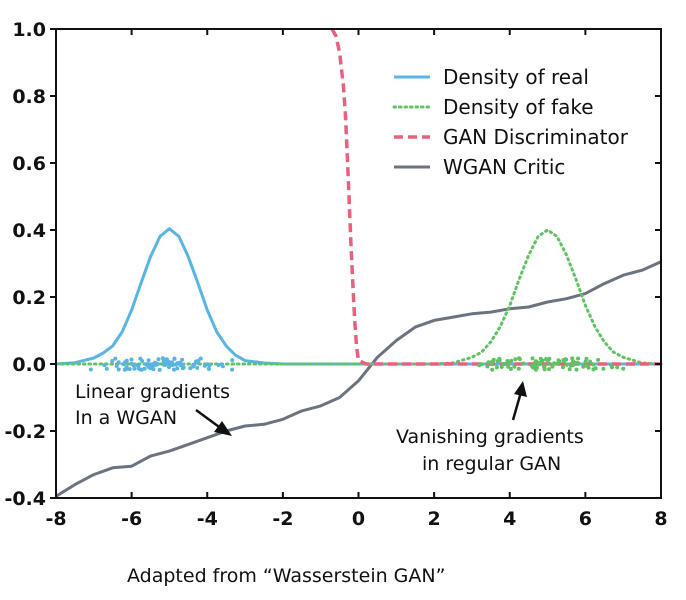 The image size is (686, 600). What do you see at coordinates (286, 576) in the screenshot?
I see `chart-caption: Adapted from “Wasserstein GAN”` at bounding box center [286, 576].